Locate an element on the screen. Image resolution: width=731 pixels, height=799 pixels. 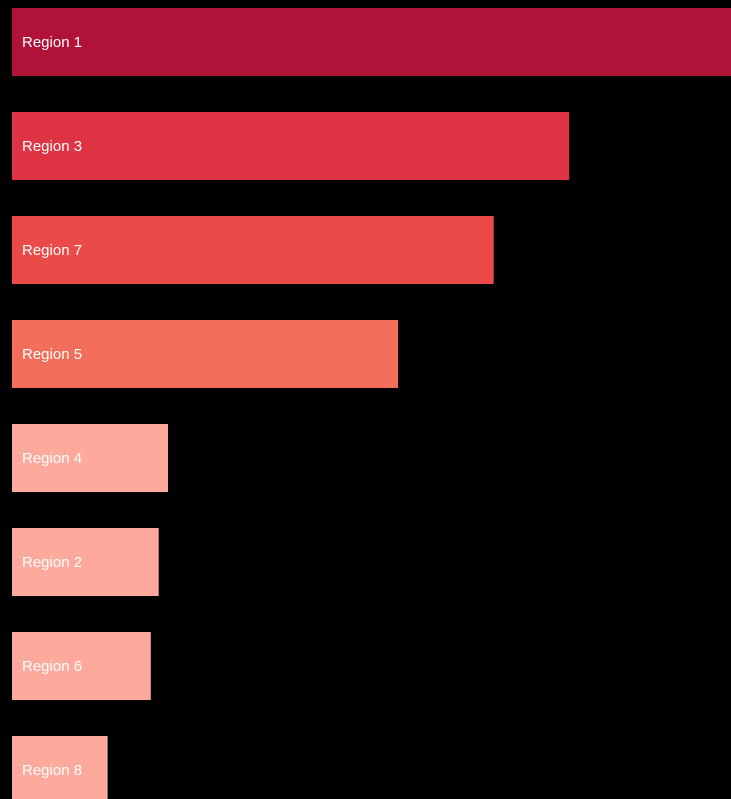
bar-label-region-4: Region 4 is located at coordinates (52, 458).